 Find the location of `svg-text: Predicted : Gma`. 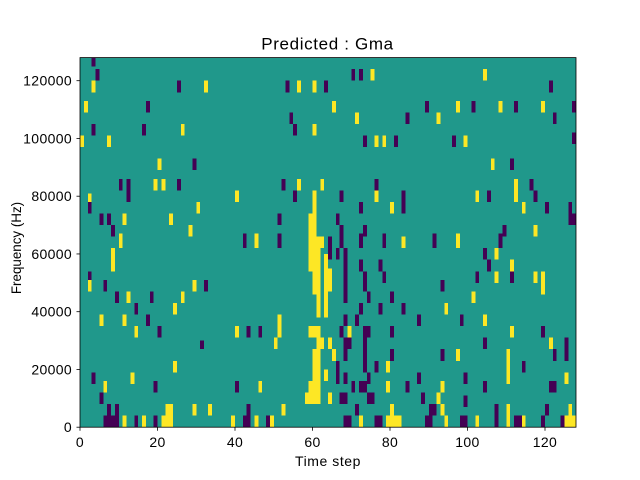

svg-text: Predicted : Gma is located at coordinates (327, 43).